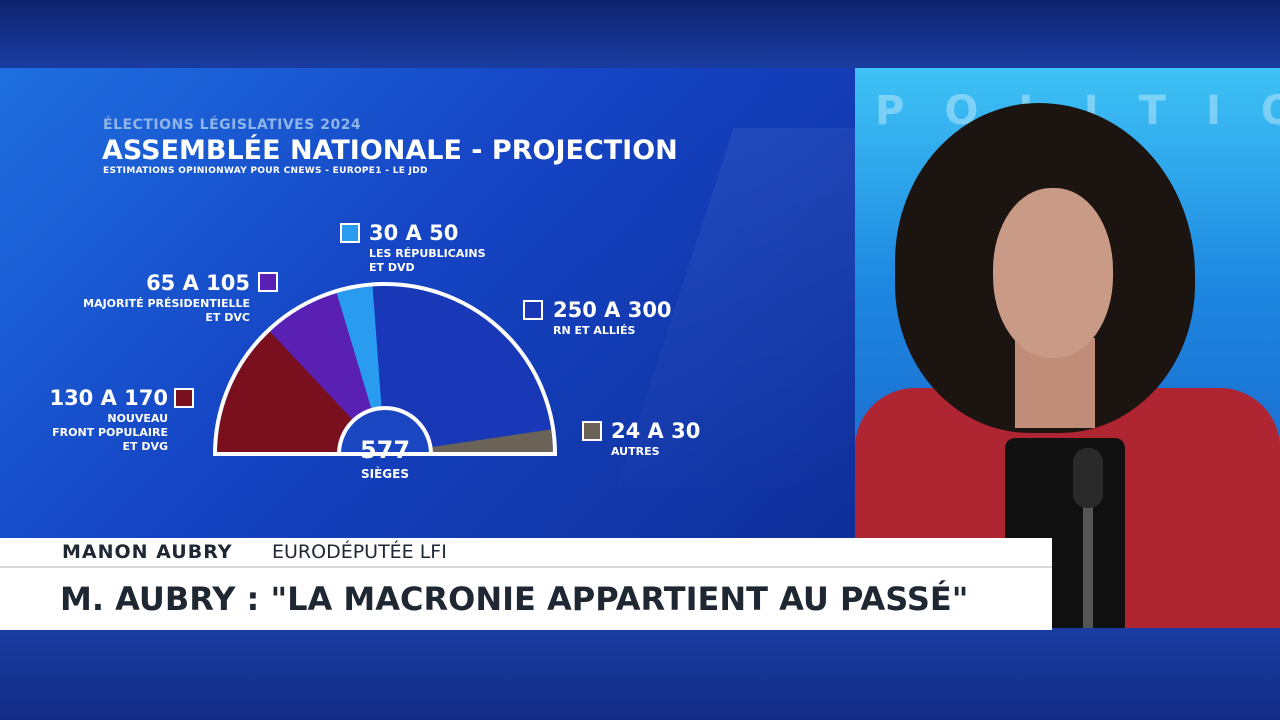 The image size is (1280, 720). What do you see at coordinates (155, 311) in the screenshot?
I see `legend-party: MAJORITÉ PRÉSIDENTIELLE ET DVC` at bounding box center [155, 311].